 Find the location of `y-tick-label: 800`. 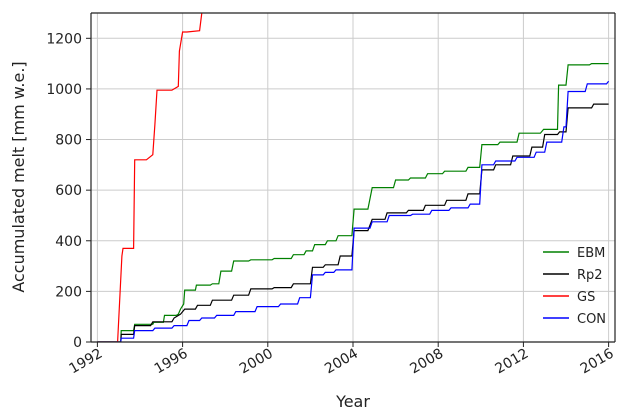

y-tick-label: 800 is located at coordinates (68, 141).